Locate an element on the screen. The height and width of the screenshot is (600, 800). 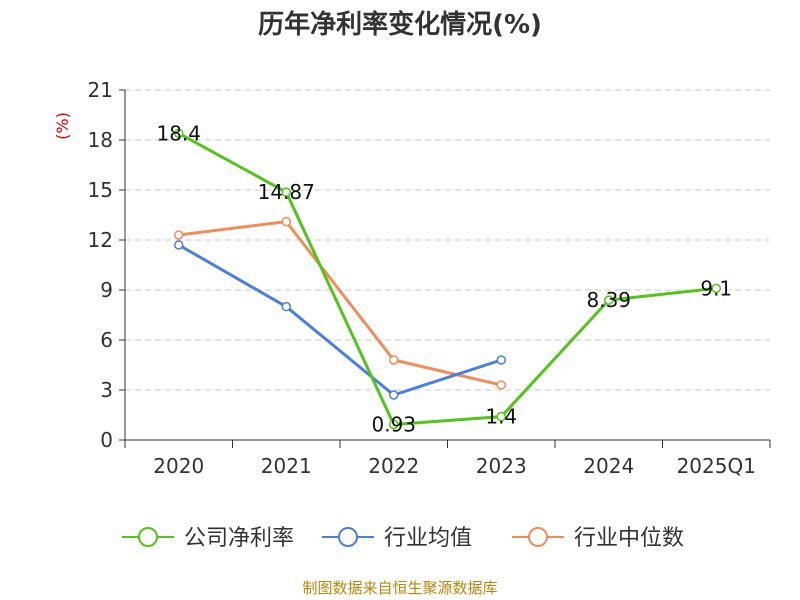
legend-label: 公司净利率 is located at coordinates (239, 538).